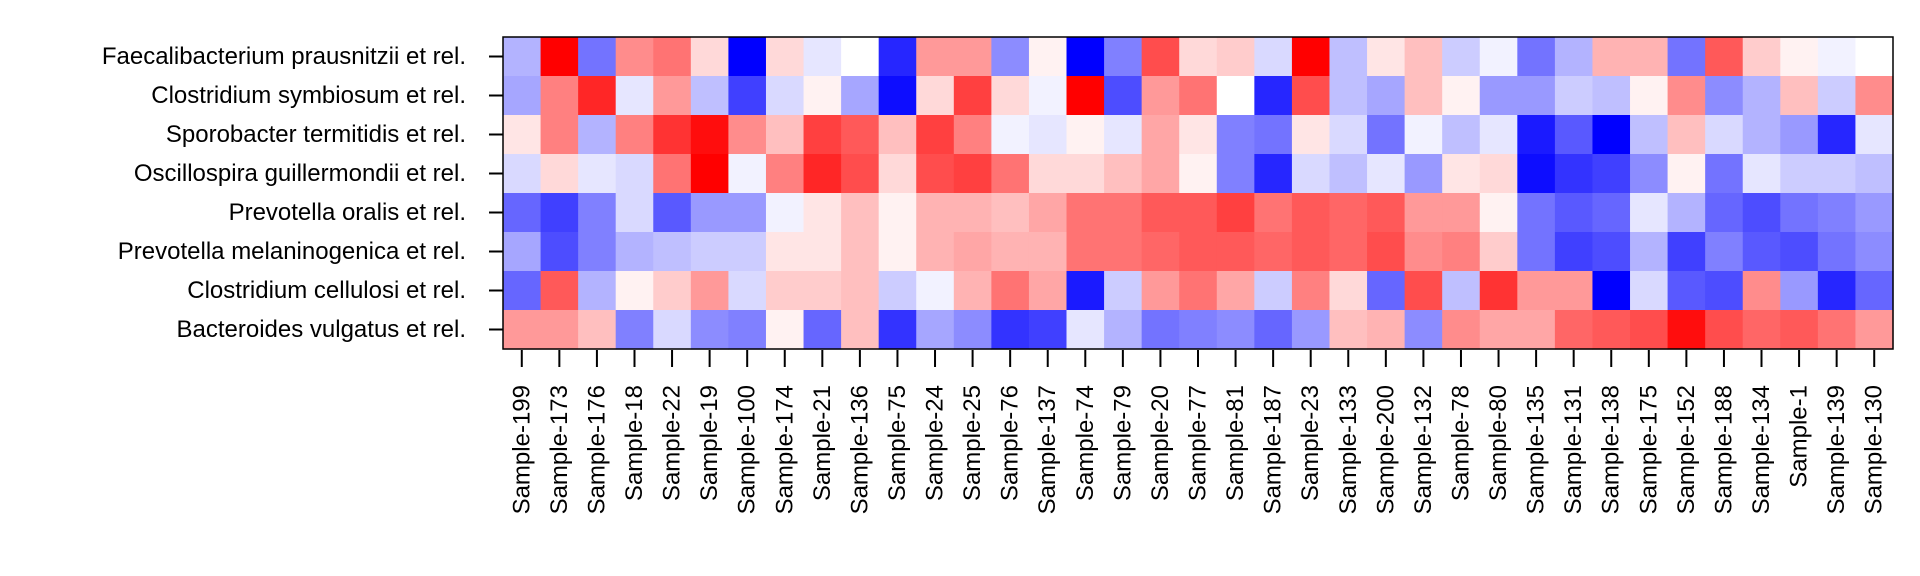 This screenshot has height=576, width=1920. Describe the element at coordinates (1536, 449) in the screenshot. I see `column-label: Sample-135` at that location.